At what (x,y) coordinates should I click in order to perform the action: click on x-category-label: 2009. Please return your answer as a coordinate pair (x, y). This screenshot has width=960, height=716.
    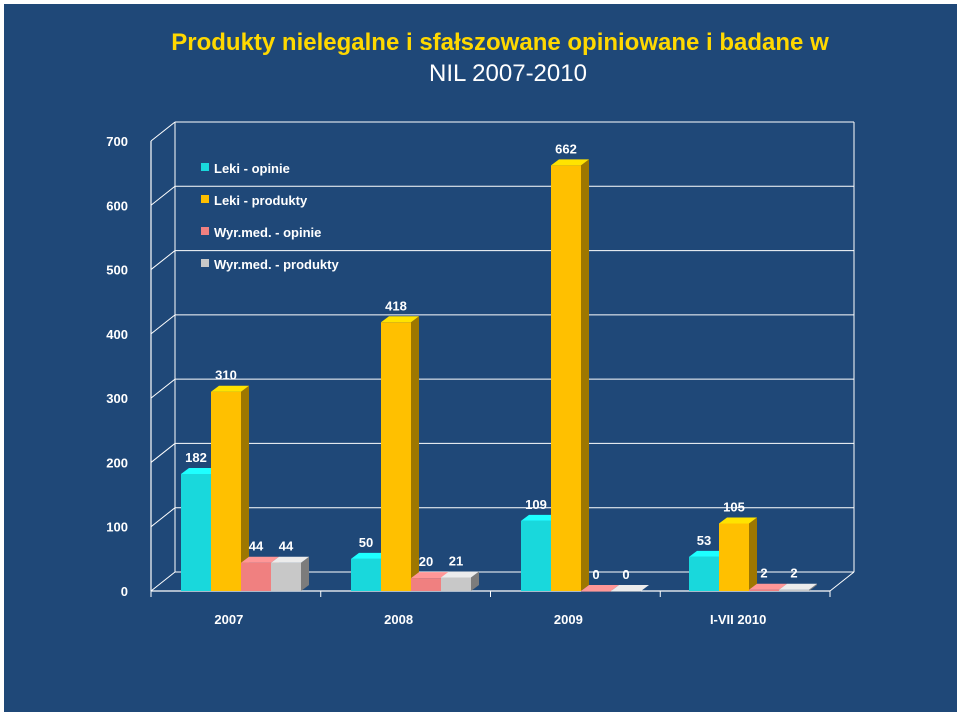
    Looking at the image, I should click on (568, 619).